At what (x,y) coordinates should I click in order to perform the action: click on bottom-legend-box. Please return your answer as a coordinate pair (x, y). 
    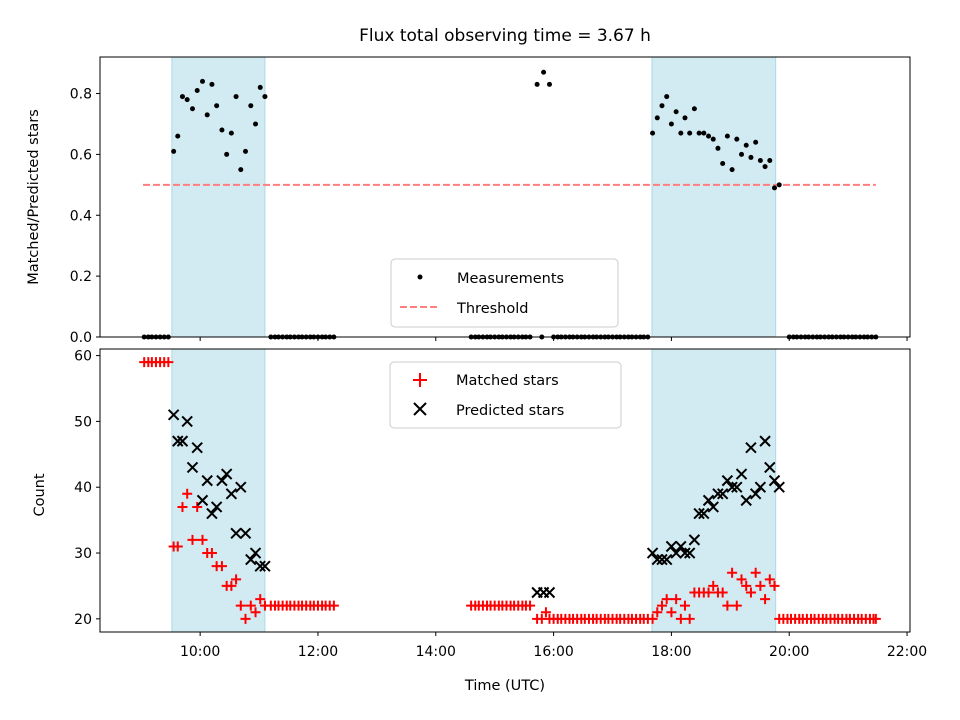
    Looking at the image, I should click on (505, 395).